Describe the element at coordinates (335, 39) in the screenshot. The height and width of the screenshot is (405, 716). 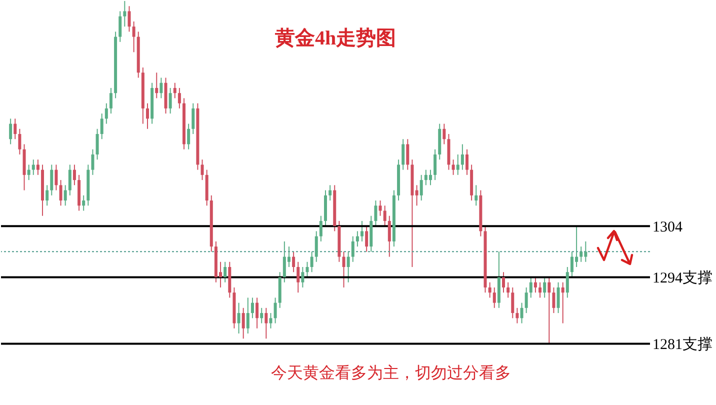
I see `text: 黄金4h走势图` at that location.